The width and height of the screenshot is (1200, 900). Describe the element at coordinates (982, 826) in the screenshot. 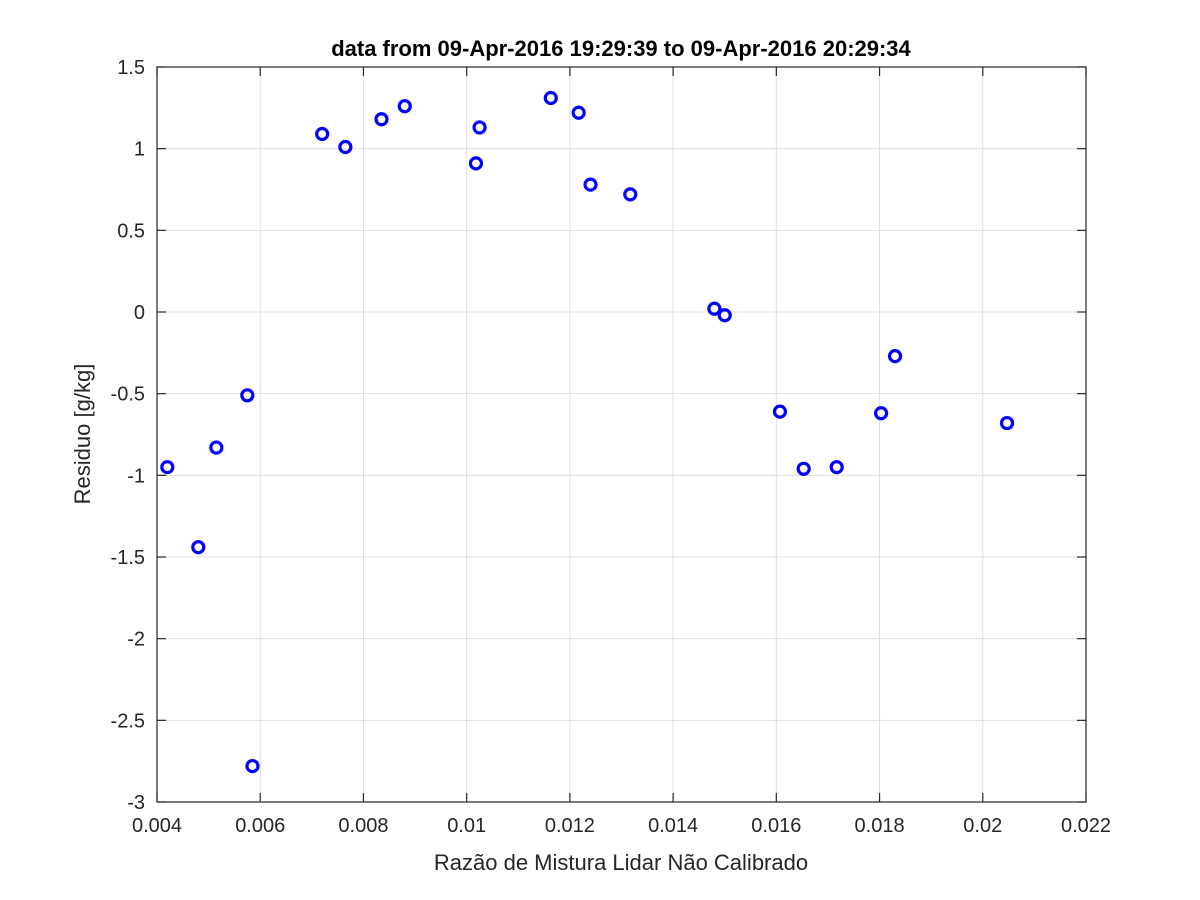

I see `x-tick-label: 0.02` at that location.